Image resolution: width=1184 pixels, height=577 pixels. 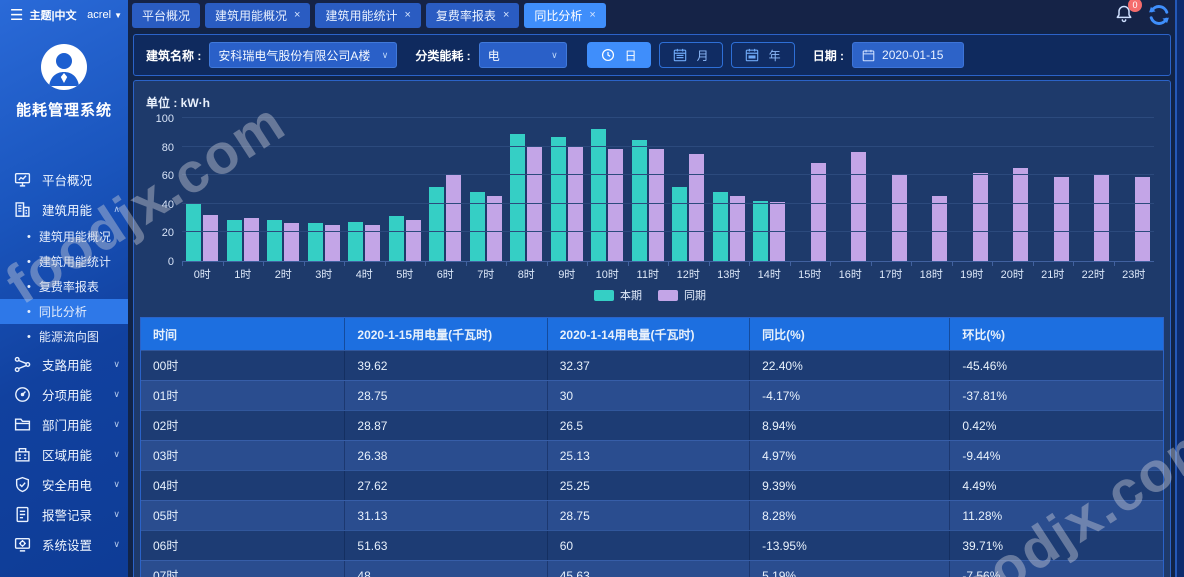 What do you see at coordinates (22, 424) in the screenshot?
I see `folder-icon` at bounding box center [22, 424].